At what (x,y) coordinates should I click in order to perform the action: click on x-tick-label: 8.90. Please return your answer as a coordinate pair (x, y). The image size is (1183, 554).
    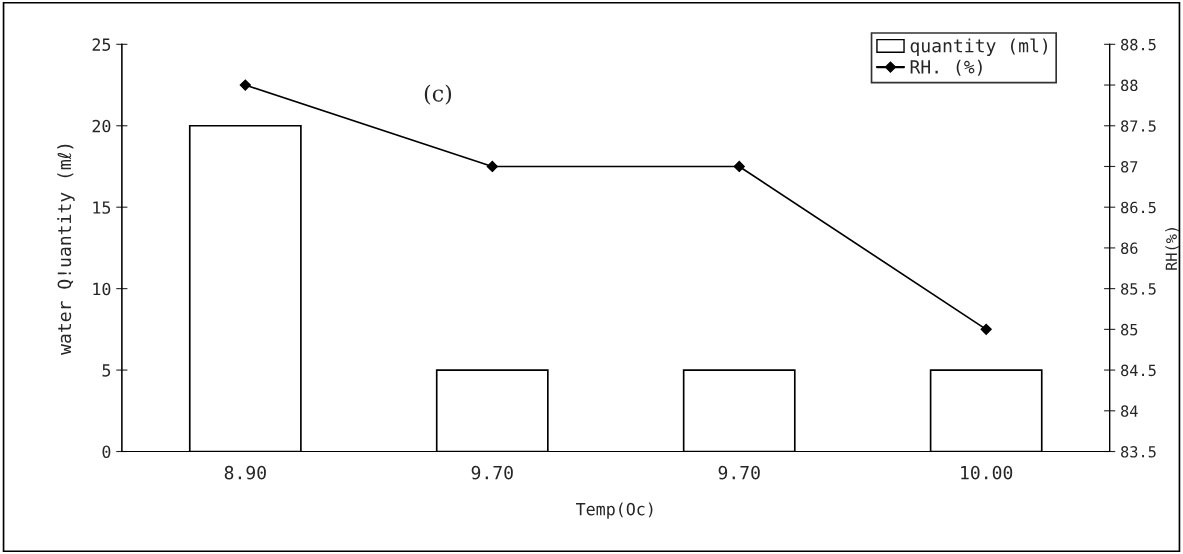
    Looking at the image, I should click on (245, 472).